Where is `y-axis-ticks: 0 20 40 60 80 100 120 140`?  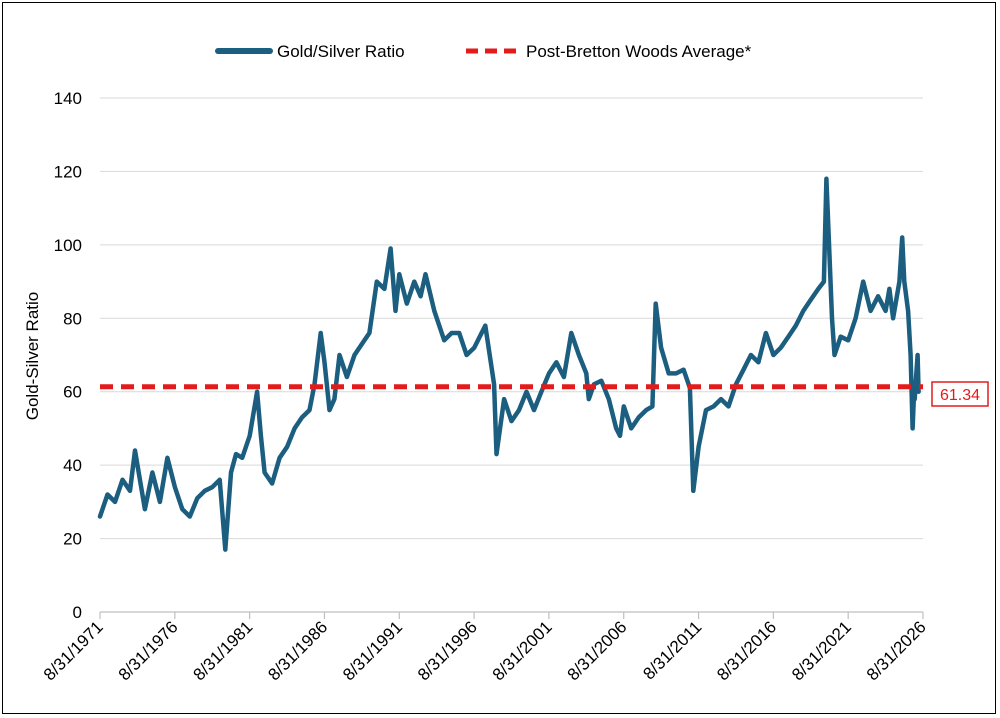
y-axis-ticks: 0 20 40 60 80 100 120 140 is located at coordinates (68, 355).